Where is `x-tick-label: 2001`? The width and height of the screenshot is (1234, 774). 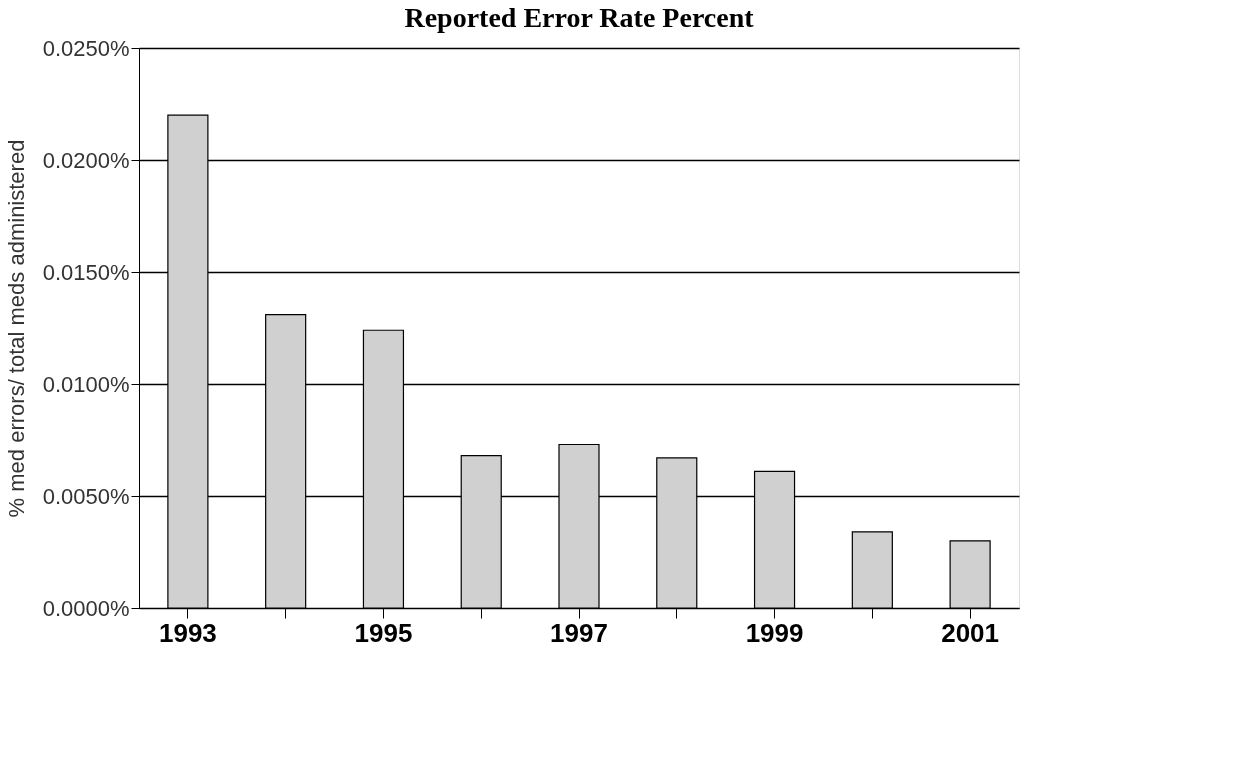
x-tick-label: 2001 is located at coordinates (970, 632).